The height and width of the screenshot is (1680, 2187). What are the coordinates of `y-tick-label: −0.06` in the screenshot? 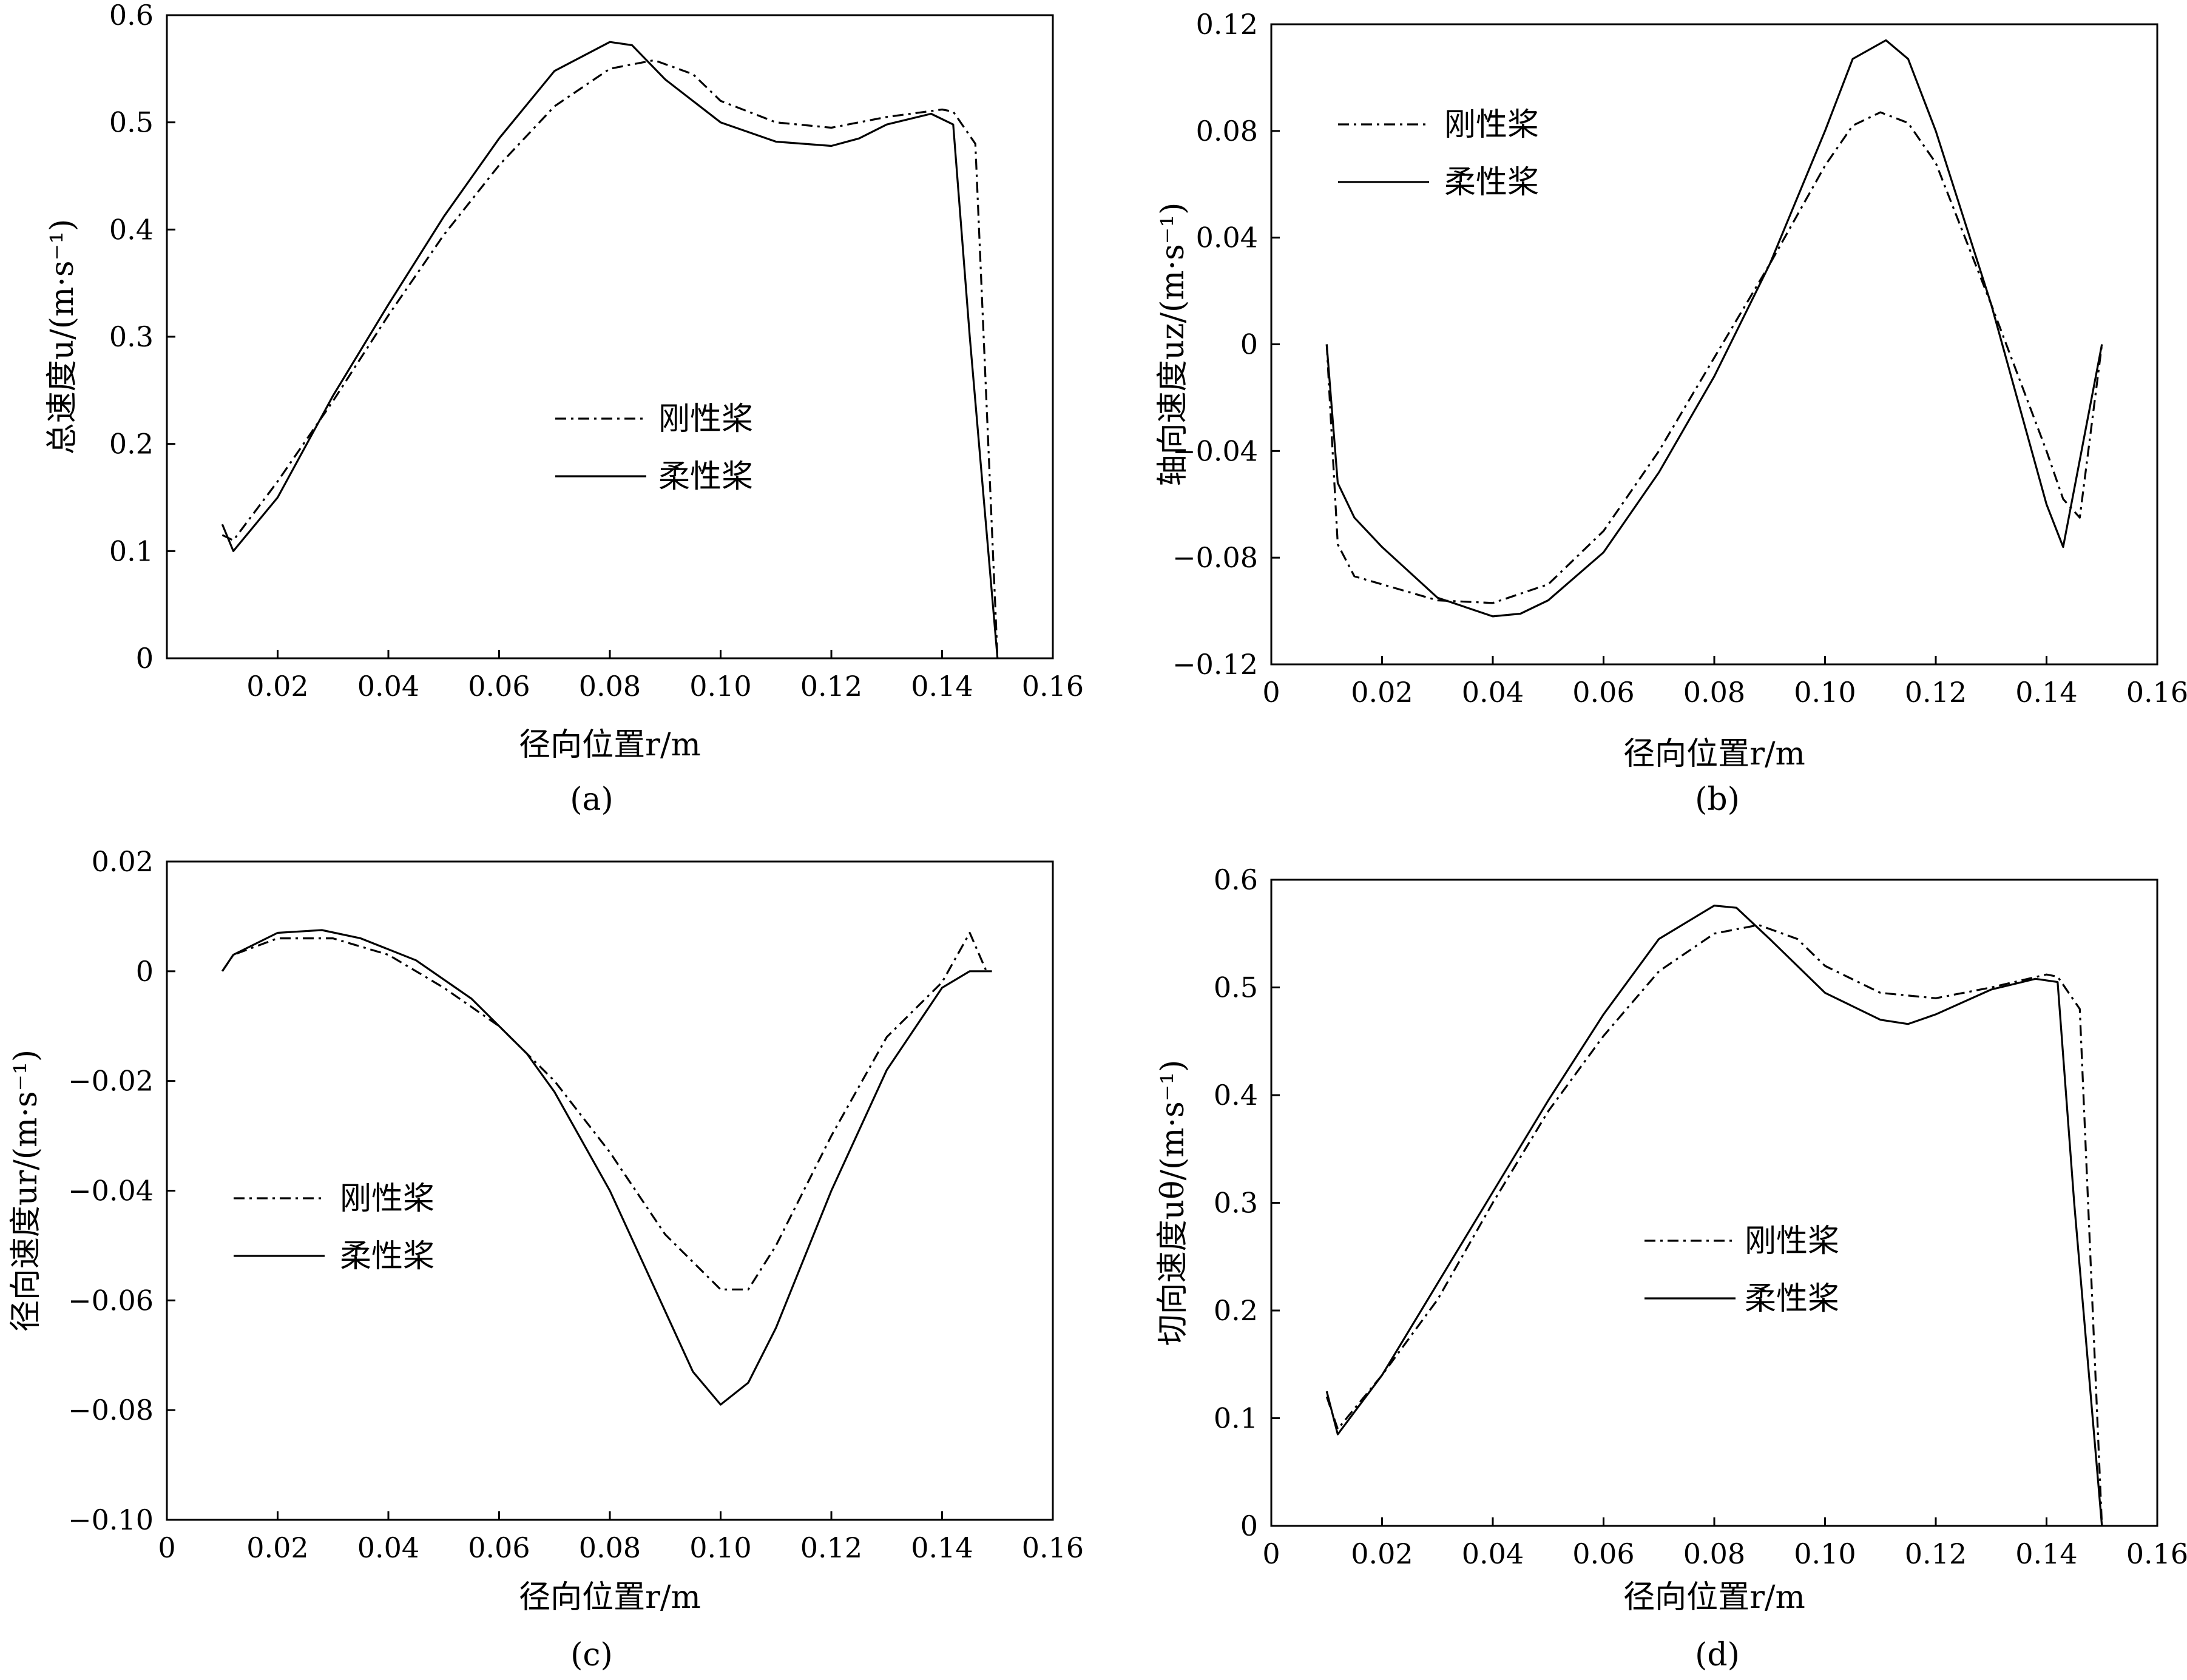 It's located at (111, 1300).